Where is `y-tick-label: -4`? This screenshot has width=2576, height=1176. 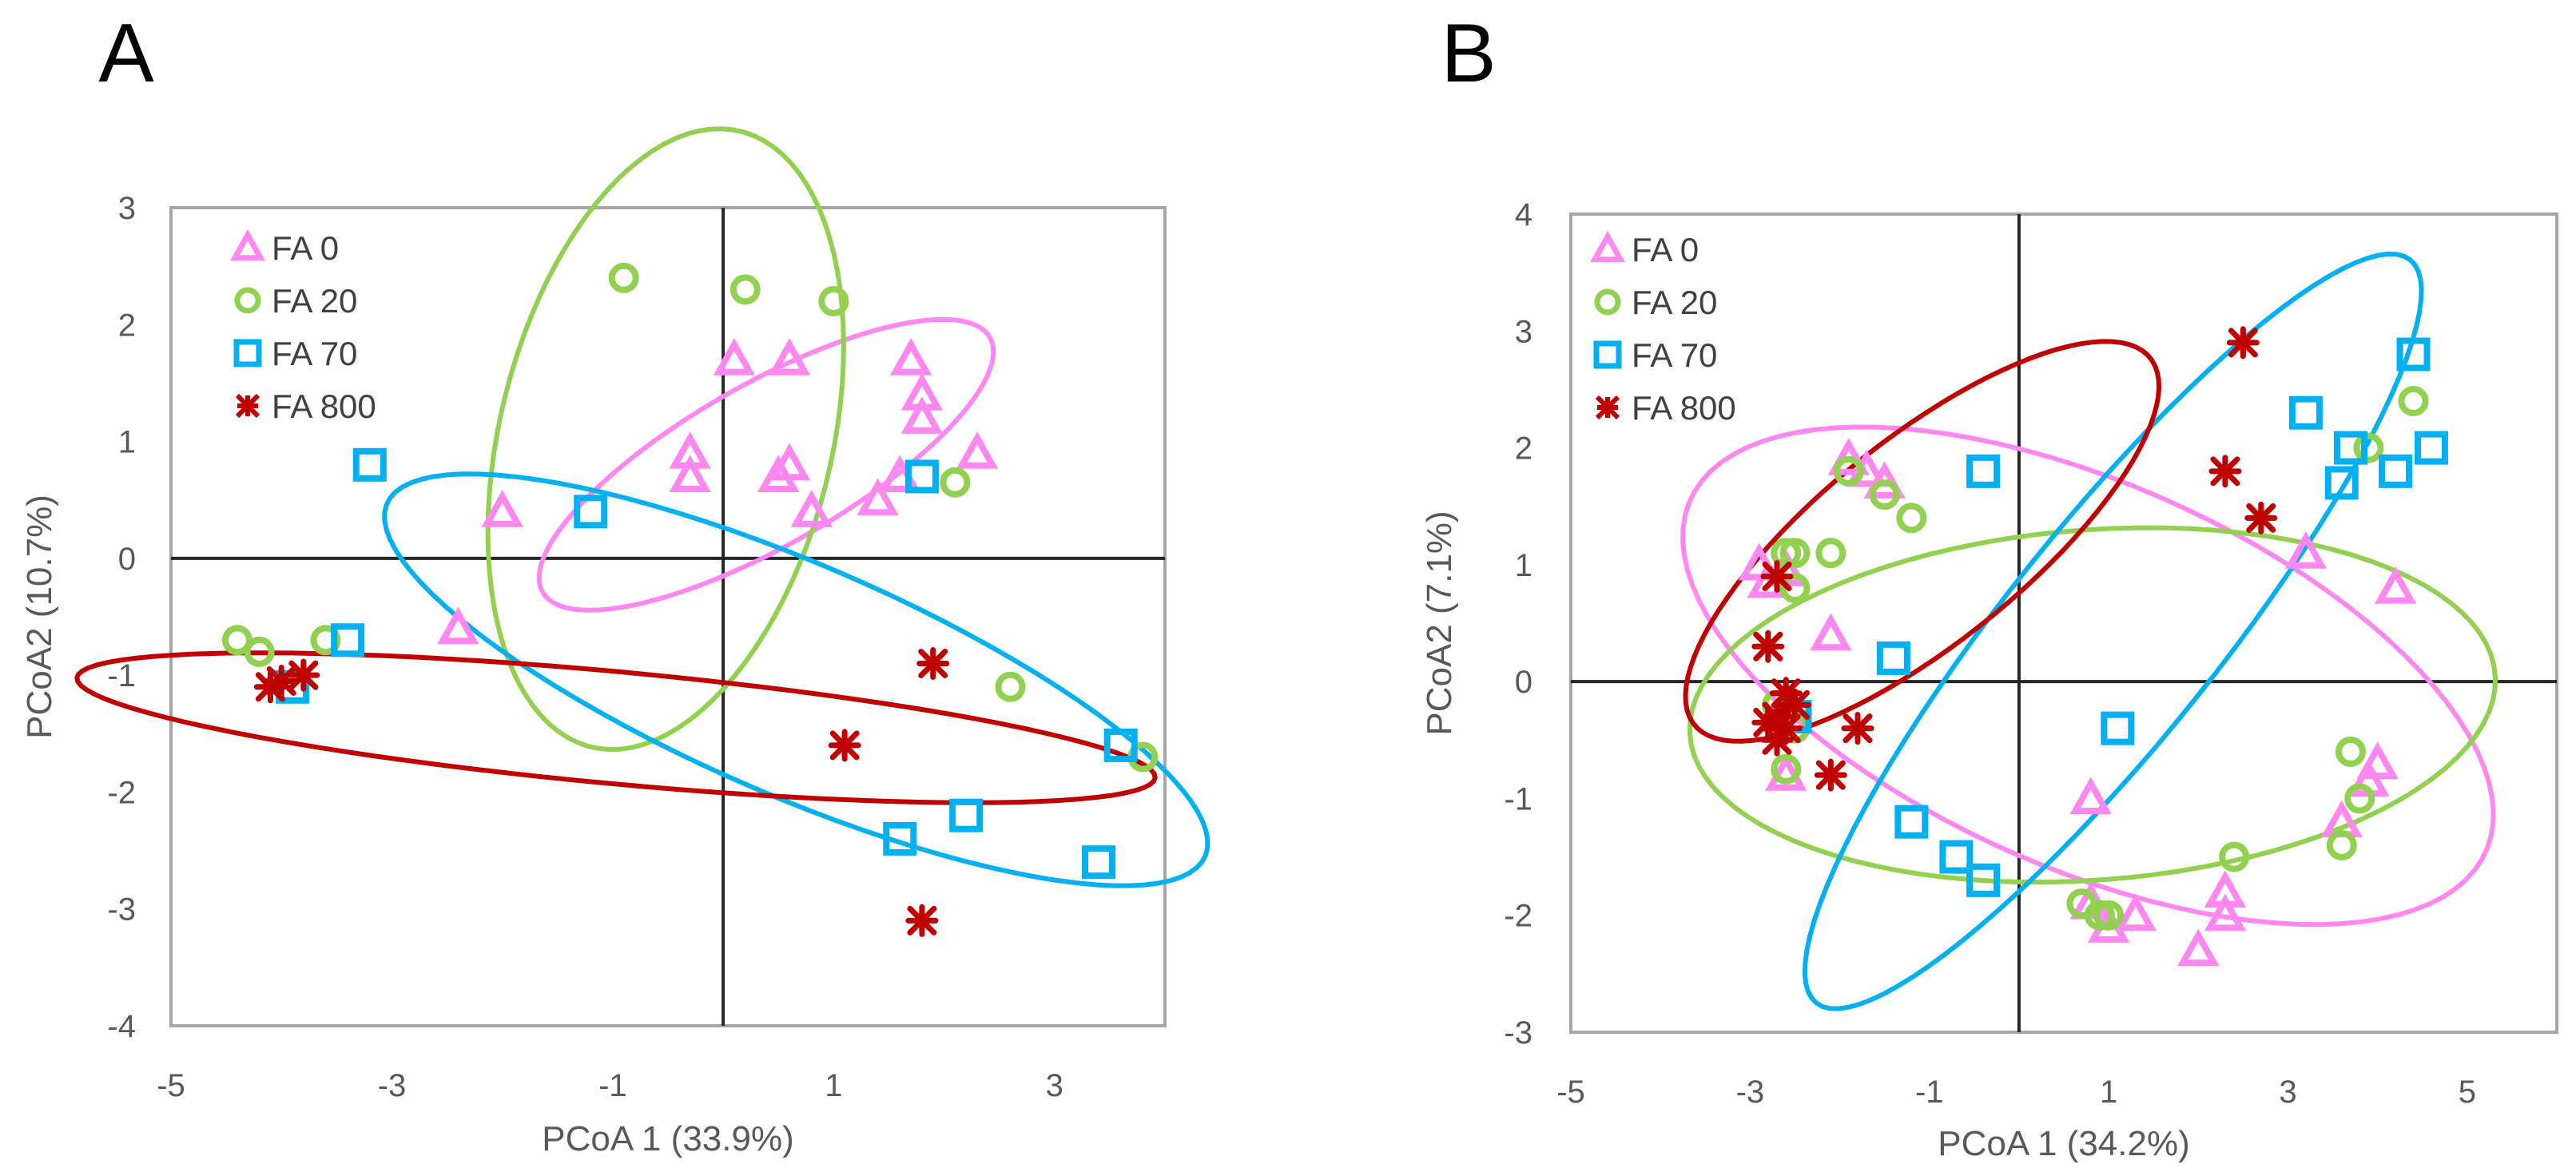 y-tick-label: -4 is located at coordinates (121, 1026).